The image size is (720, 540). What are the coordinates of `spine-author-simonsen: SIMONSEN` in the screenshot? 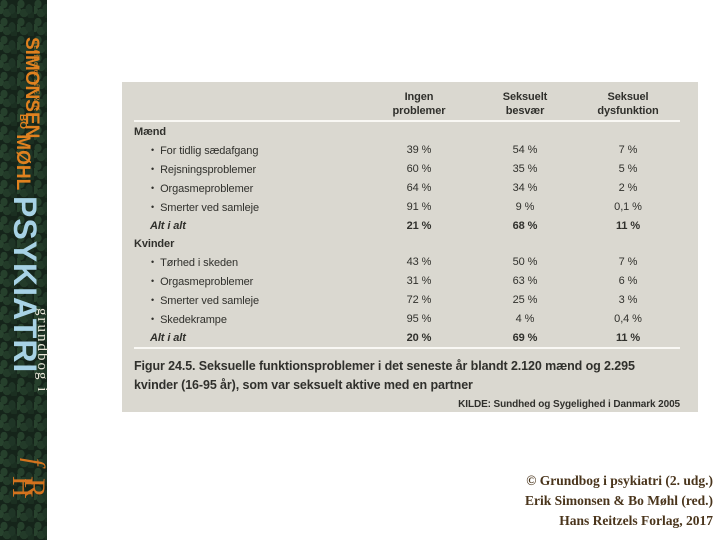 It's located at (31, 88).